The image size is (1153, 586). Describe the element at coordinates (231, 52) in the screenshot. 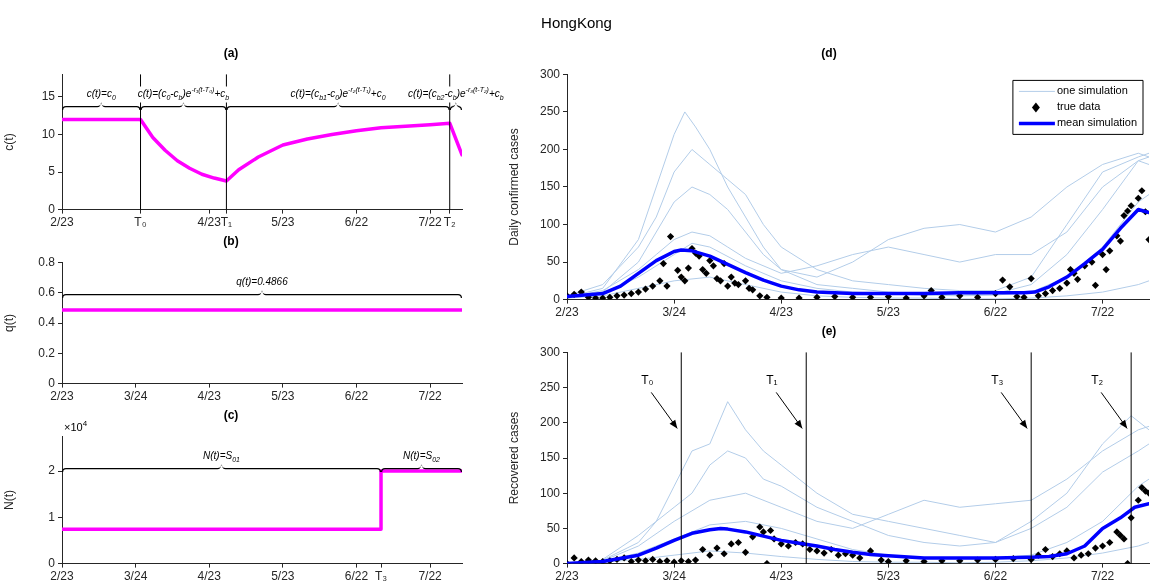

I see `chart-title: (a)` at that location.